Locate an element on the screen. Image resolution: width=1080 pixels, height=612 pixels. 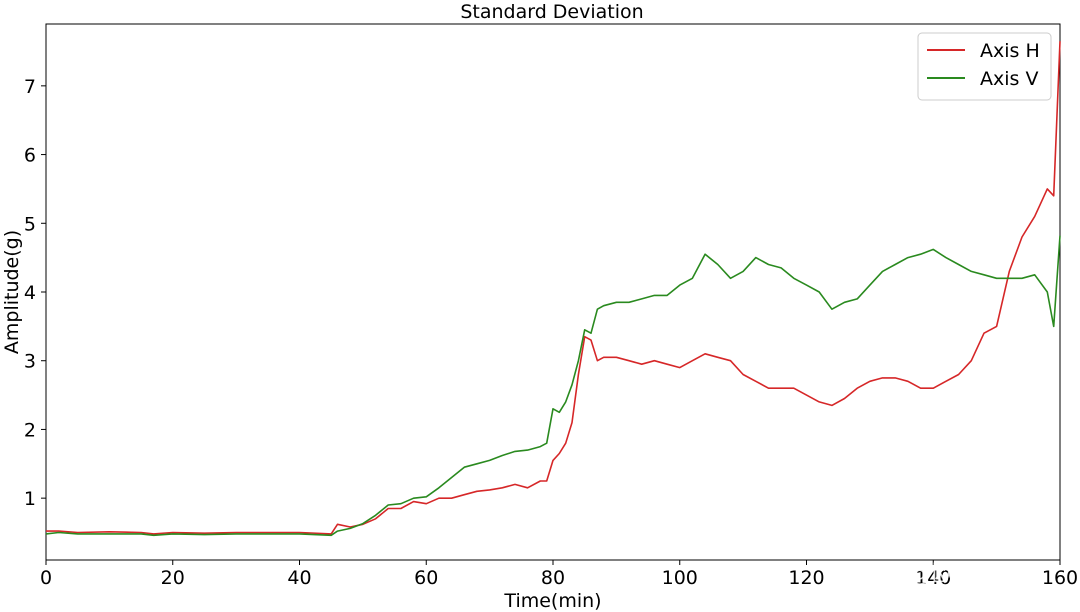
y-axis-label: Amplitude(g) is located at coordinates (12, 292).